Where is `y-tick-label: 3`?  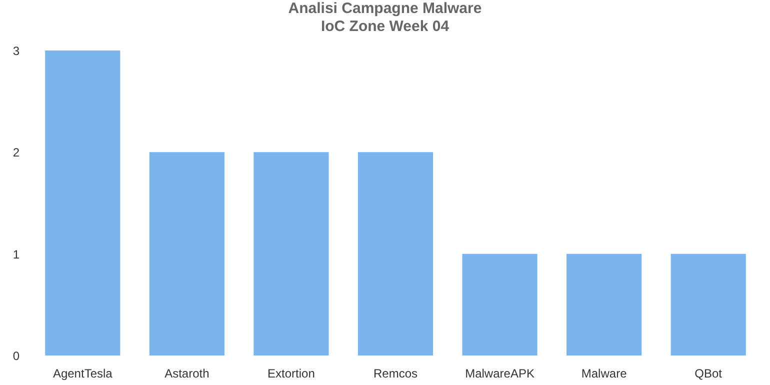 y-tick-label: 3 is located at coordinates (16, 51).